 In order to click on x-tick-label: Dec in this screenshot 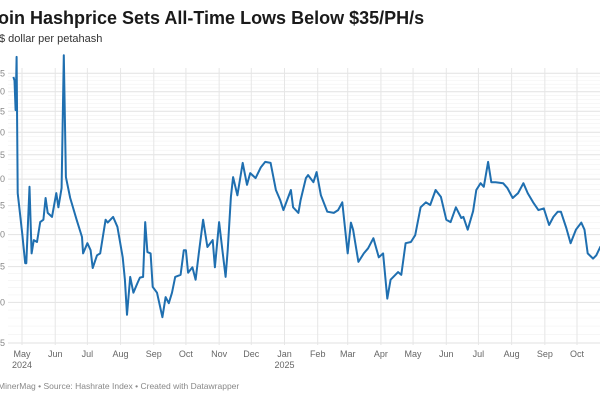, I will do `click(251, 354)`.